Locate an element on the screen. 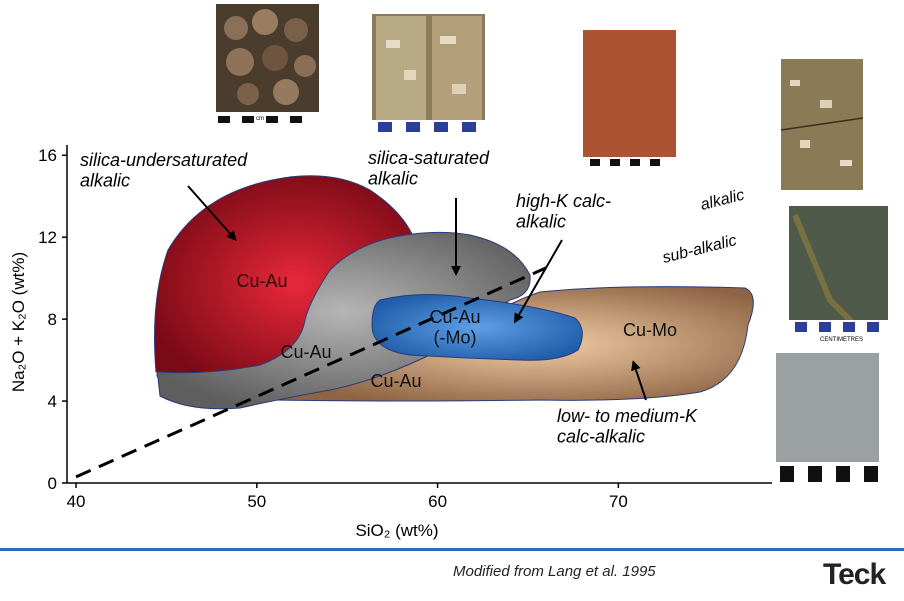 This screenshot has height=601, width=904. x-tick-label: 40 is located at coordinates (76, 501).